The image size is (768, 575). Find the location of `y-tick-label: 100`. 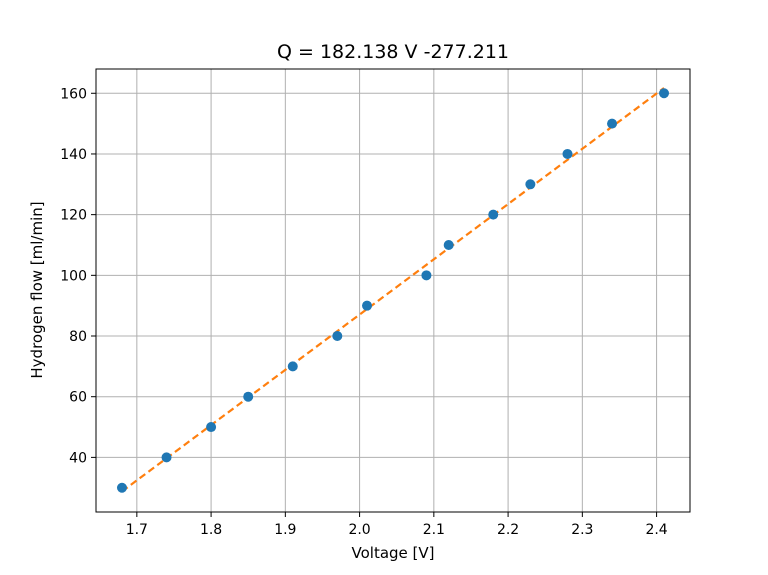

y-tick-label: 100 is located at coordinates (73, 276).